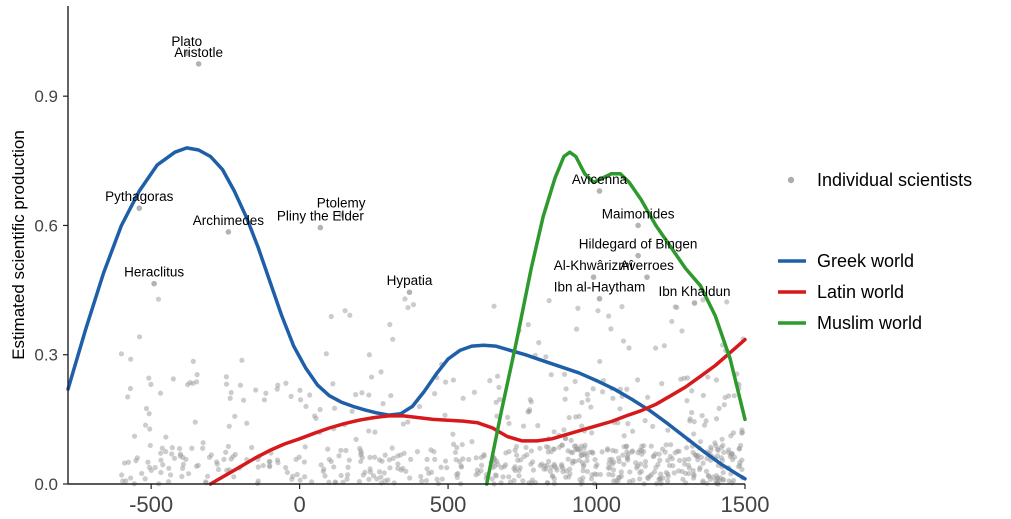 This screenshot has width=1011, height=519. Describe the element at coordinates (46, 96) in the screenshot. I see `y-tick-label: 0.9` at that location.